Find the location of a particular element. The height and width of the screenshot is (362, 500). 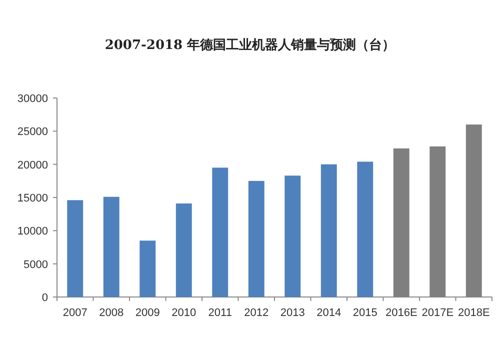

x-tick-label: 2018E is located at coordinates (474, 313).